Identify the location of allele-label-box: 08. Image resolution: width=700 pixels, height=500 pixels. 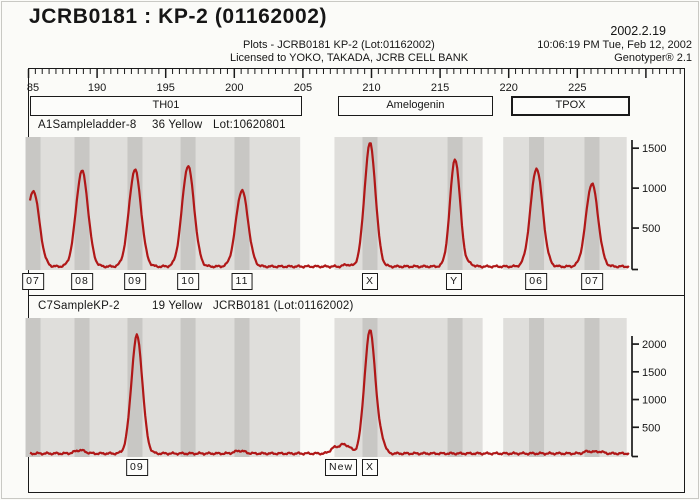
(82, 281).